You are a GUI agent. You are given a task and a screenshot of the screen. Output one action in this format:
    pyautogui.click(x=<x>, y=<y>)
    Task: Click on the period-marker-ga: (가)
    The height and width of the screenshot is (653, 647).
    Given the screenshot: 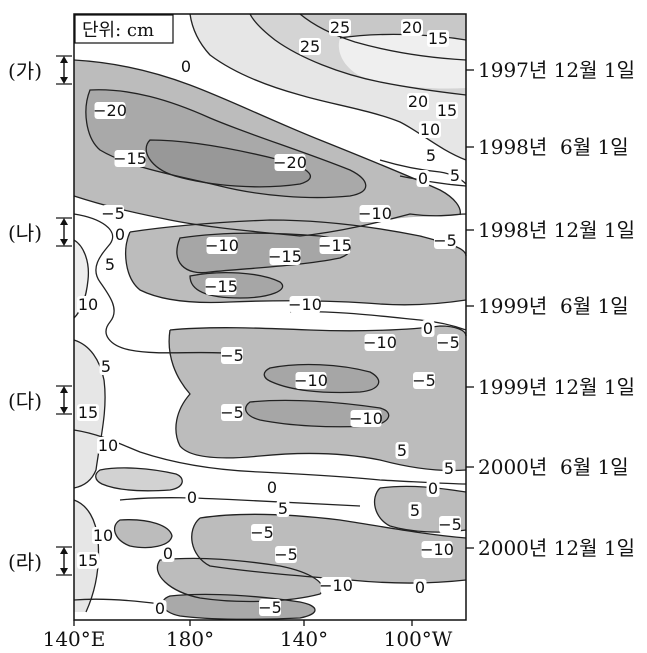 What is the action you would take?
    pyautogui.click(x=40, y=70)
    